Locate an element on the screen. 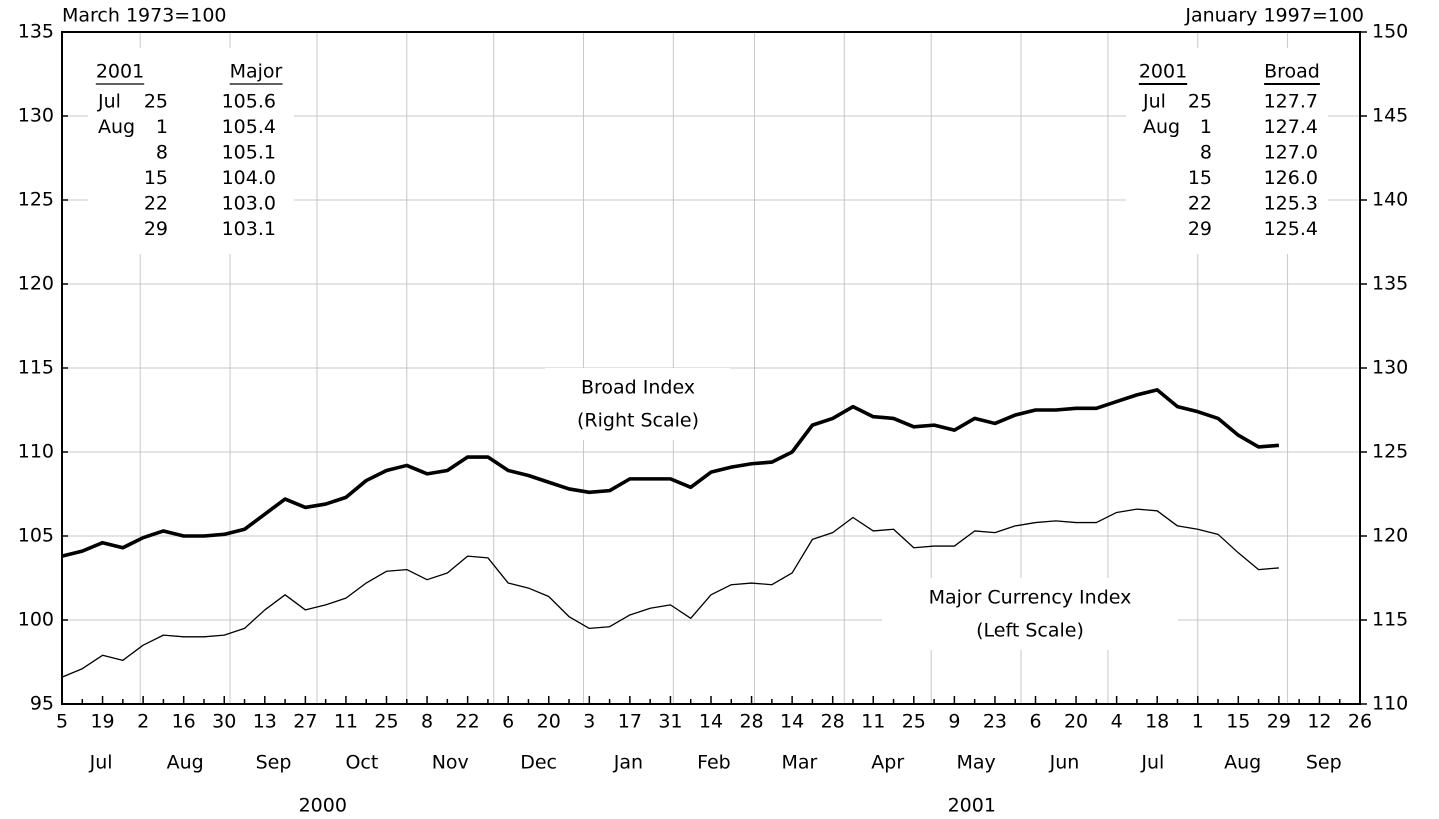 This screenshot has width=1439, height=819. month-label: Dec is located at coordinates (538, 763).